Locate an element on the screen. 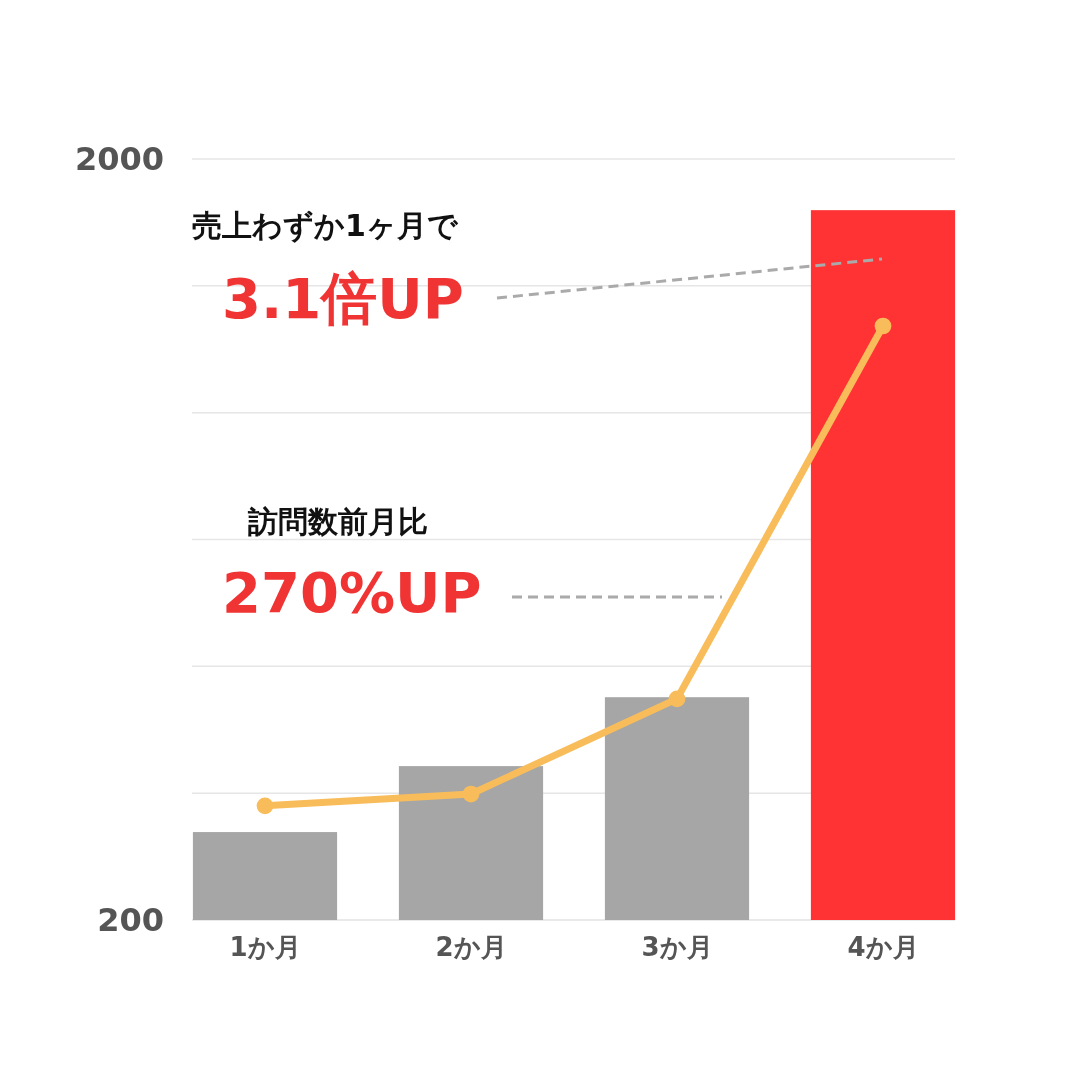 The image size is (1080, 1080). x-tick-label: 4か月 is located at coordinates (883, 947).